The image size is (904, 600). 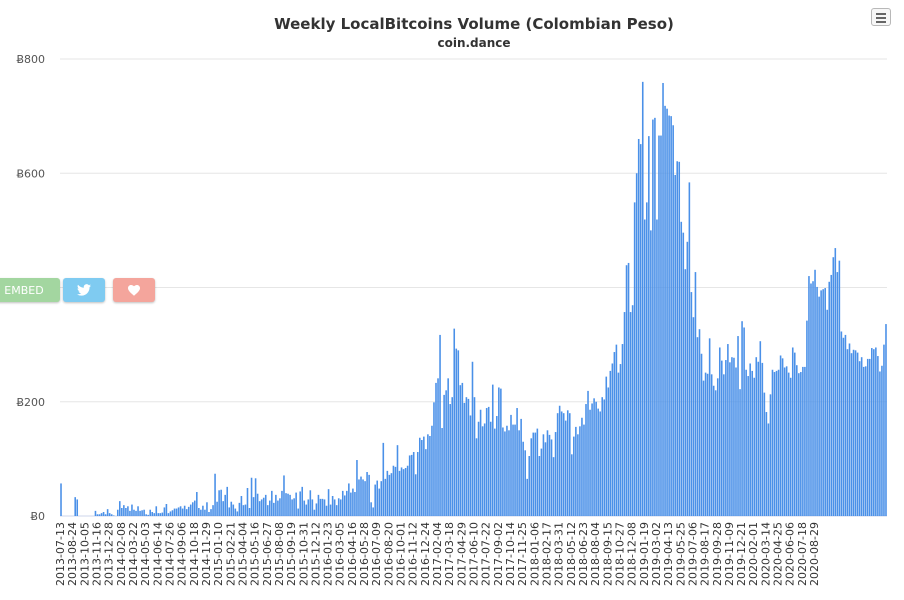 I want to click on x-tick-label: 2019-01-19, so click(x=644, y=554).